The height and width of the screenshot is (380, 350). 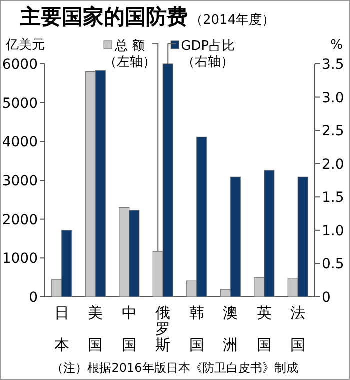 What do you see at coordinates (25, 45) in the screenshot?
I see `y-axis-title: 亿美元` at bounding box center [25, 45].